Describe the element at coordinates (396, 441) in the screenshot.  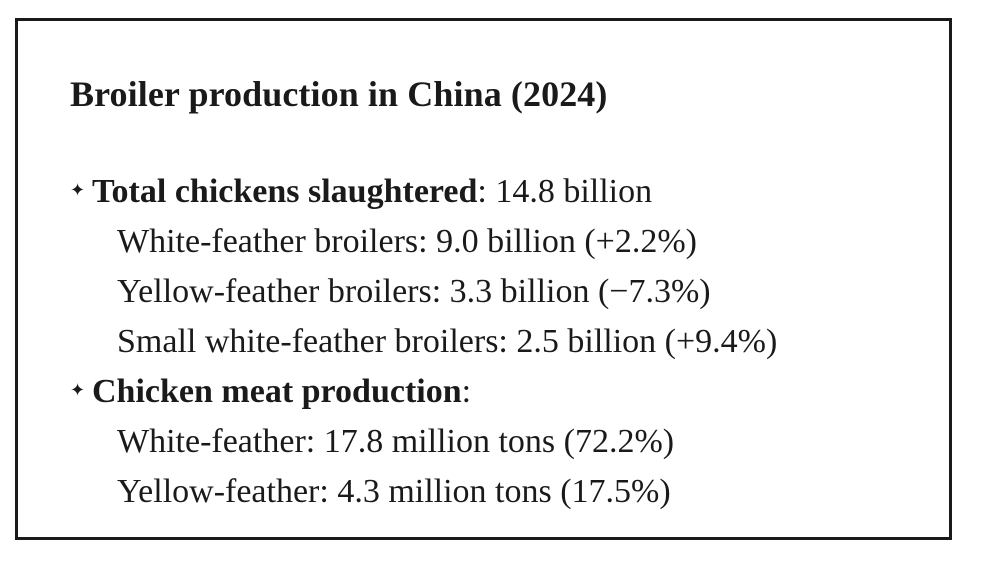
I see `list-item-white-feather-meat: White-feather: 17.8 million tons (72.2%)` at that location.